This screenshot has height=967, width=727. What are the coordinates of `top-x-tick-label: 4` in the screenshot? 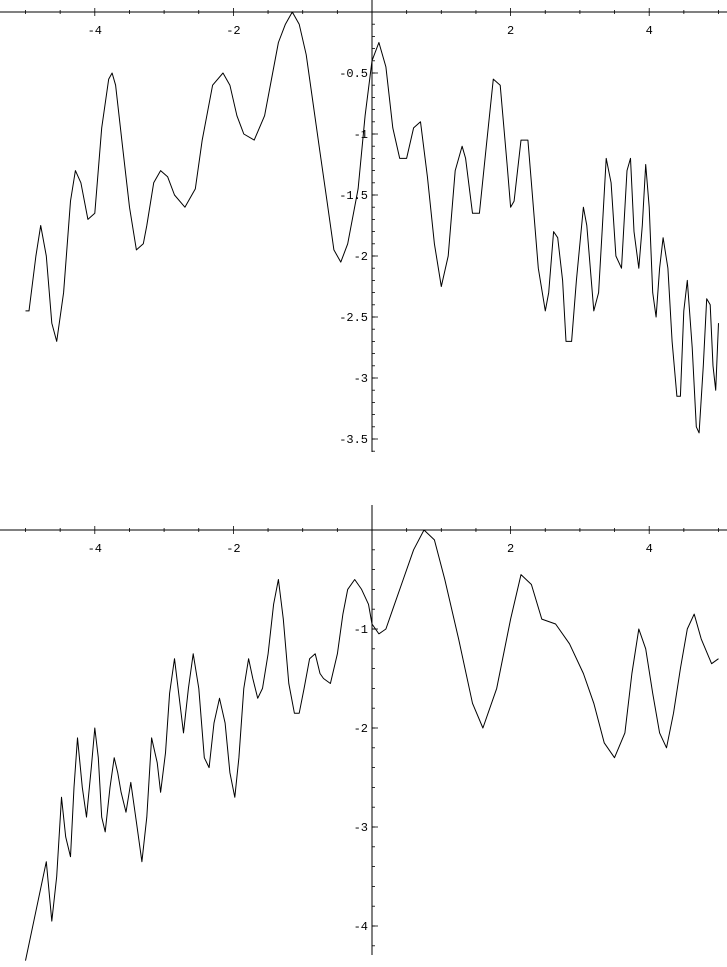 It's located at (649, 31).